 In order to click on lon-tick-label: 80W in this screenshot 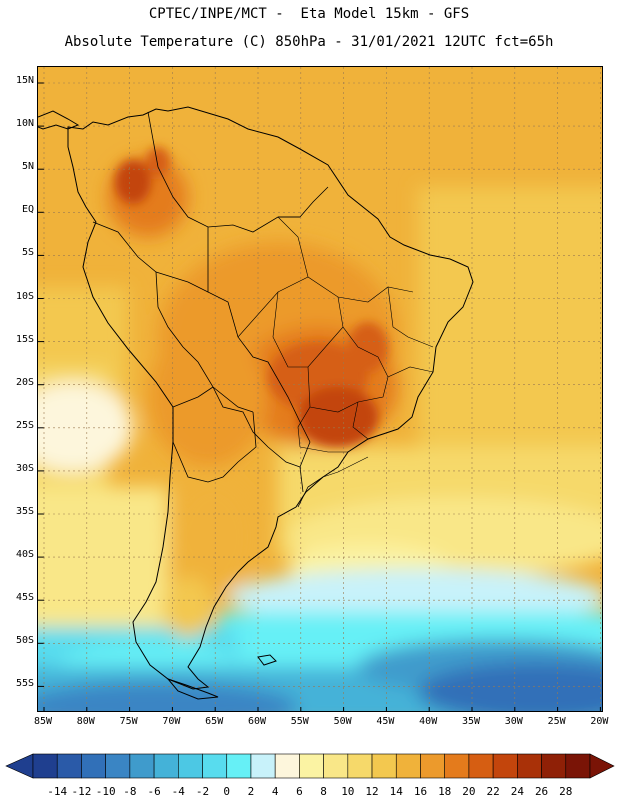, I will do `click(86, 721)`.